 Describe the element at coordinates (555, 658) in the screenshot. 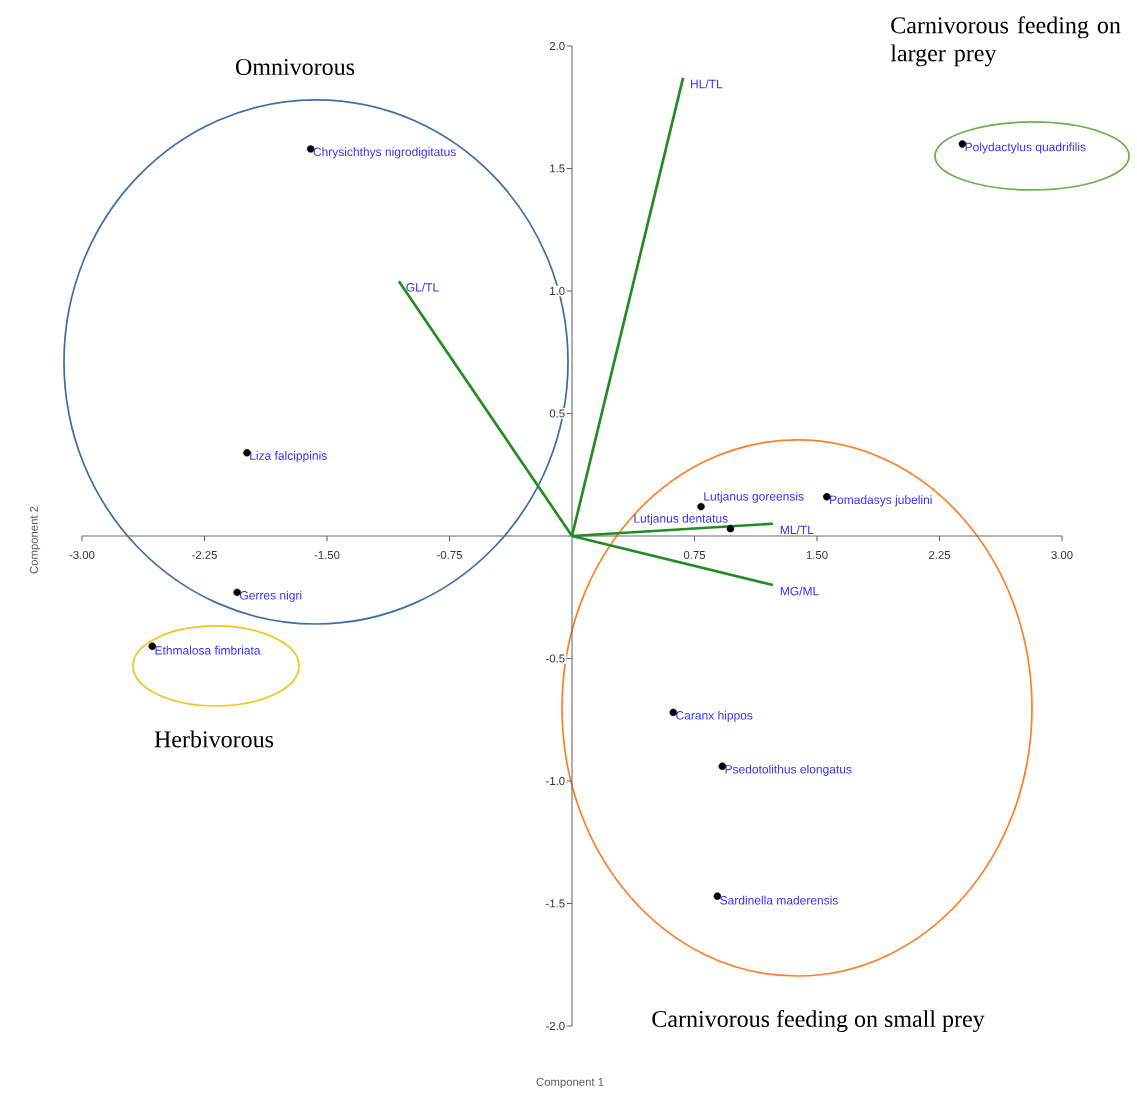

I see `y-tick-label: -0.5` at that location.